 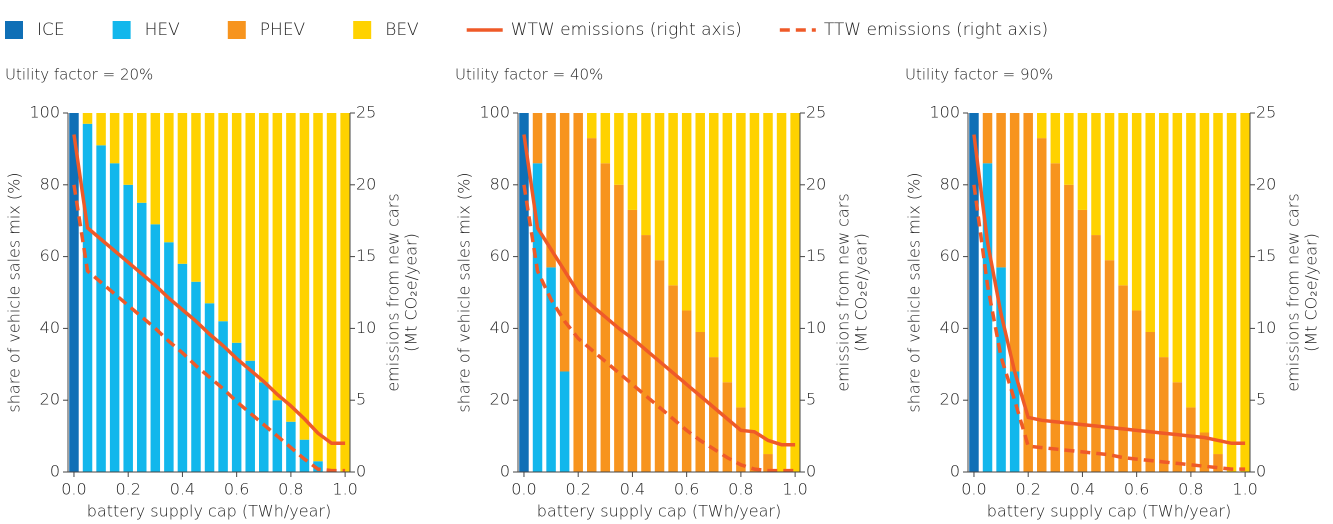 What do you see at coordinates (51, 30) in the screenshot?
I see `legend-label: ICE` at bounding box center [51, 30].